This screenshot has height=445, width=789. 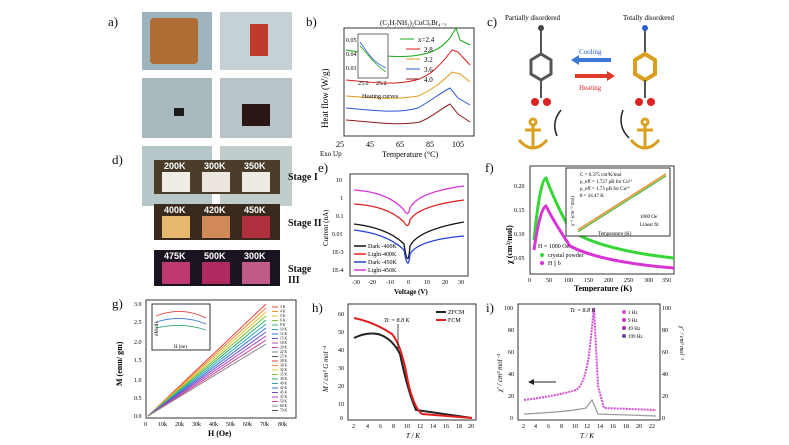 What do you see at coordinates (283, 343) in the screenshot?
I see `legend-entry: 18 K` at bounding box center [283, 343].